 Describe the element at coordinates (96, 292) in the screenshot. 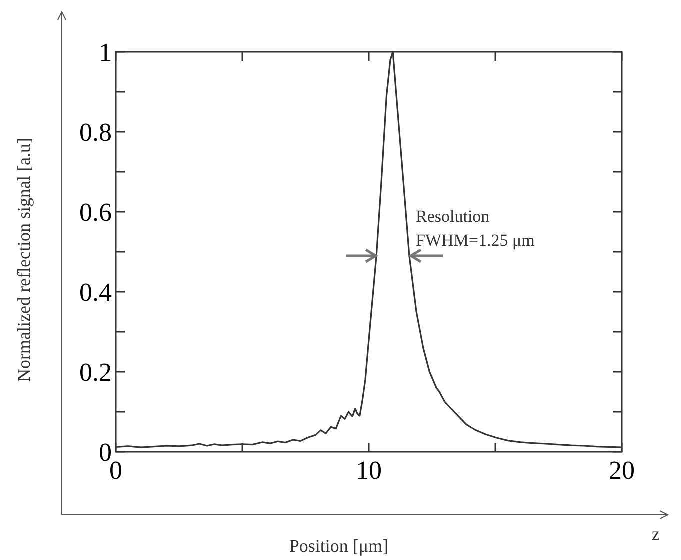

I see `y-tick-label: 0.4` at that location.